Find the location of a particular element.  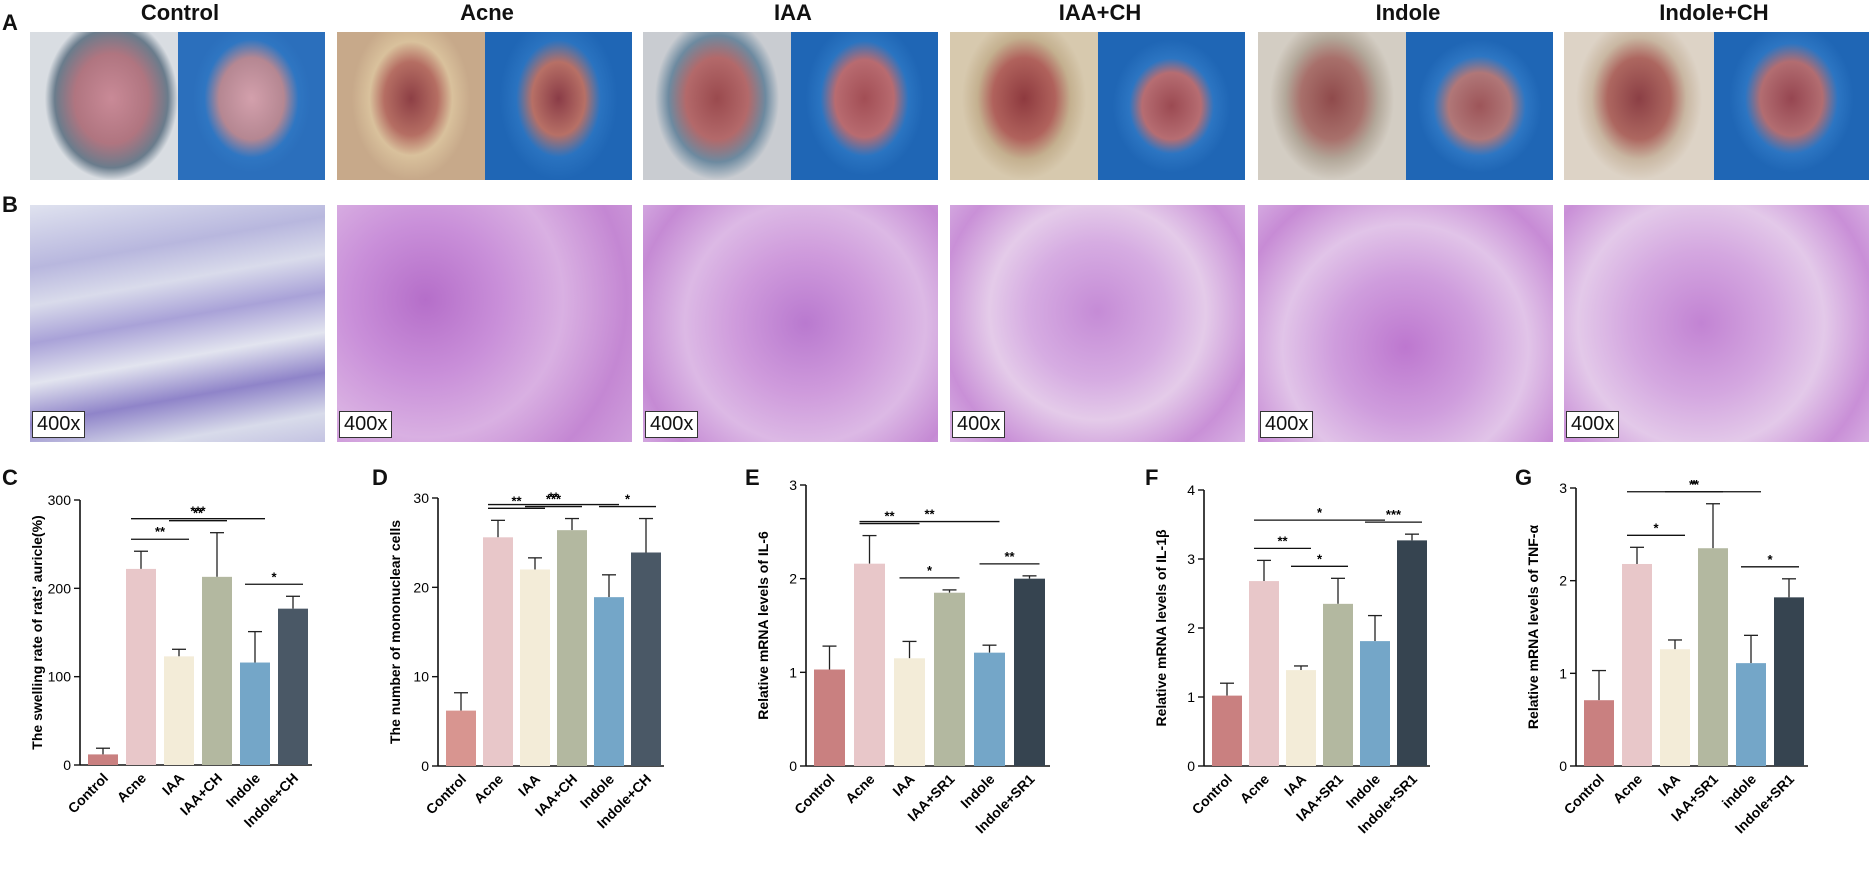

ear-photo-iaa is located at coordinates (790, 106).